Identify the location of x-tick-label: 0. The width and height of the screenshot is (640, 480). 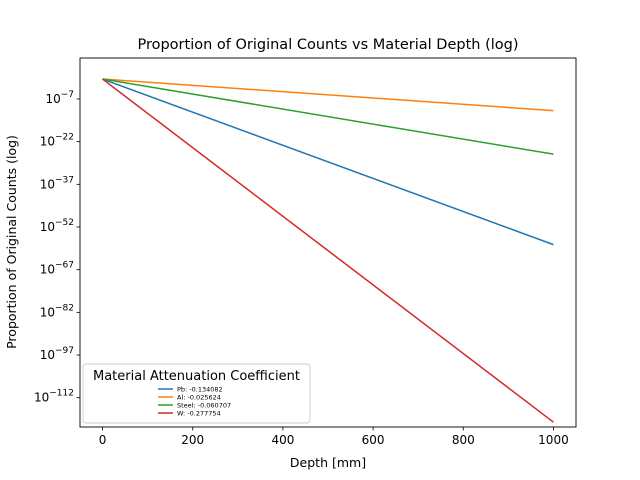
(103, 440).